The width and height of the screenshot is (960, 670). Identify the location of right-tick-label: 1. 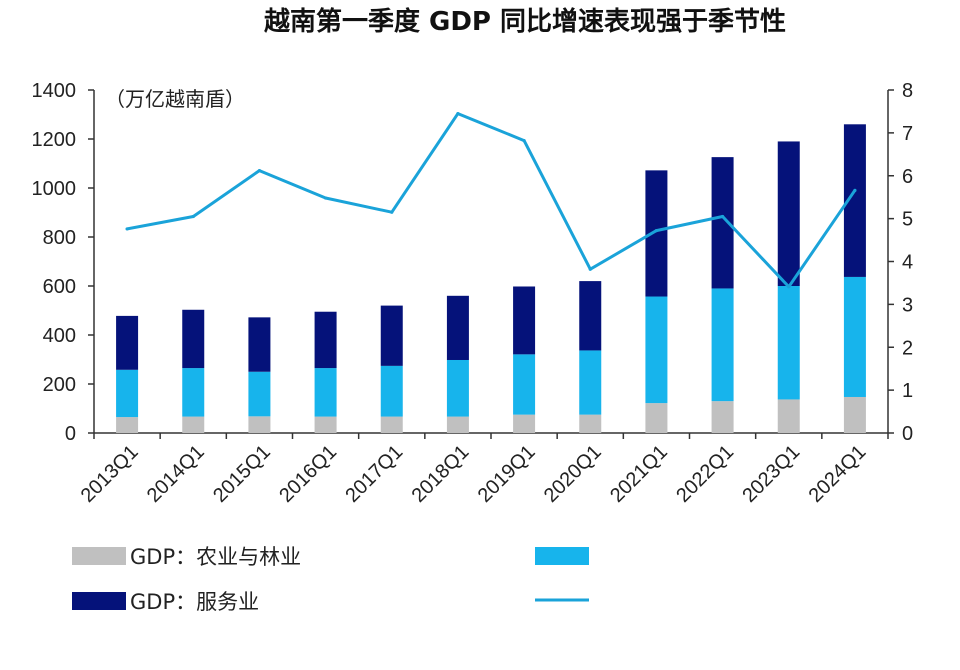
(907, 391).